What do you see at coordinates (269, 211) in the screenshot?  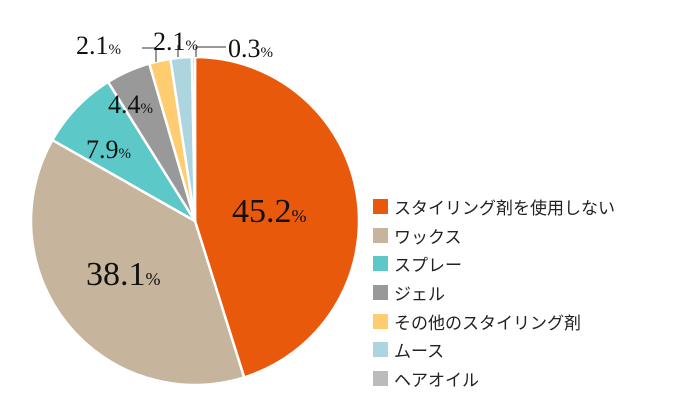 I see `data-label: 45.2%` at bounding box center [269, 211].